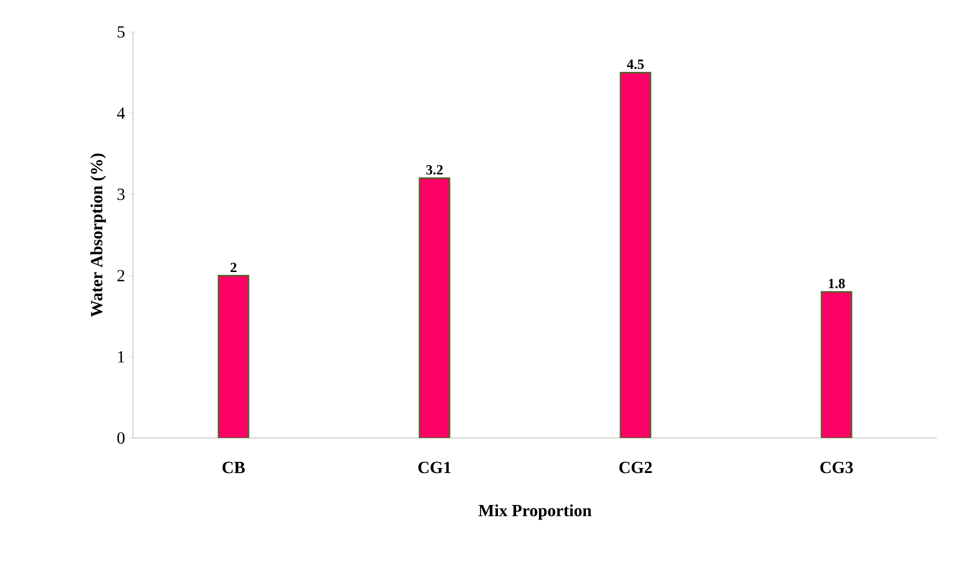  I want to click on y-axis-title: Water Absorption (%), so click(98, 235).